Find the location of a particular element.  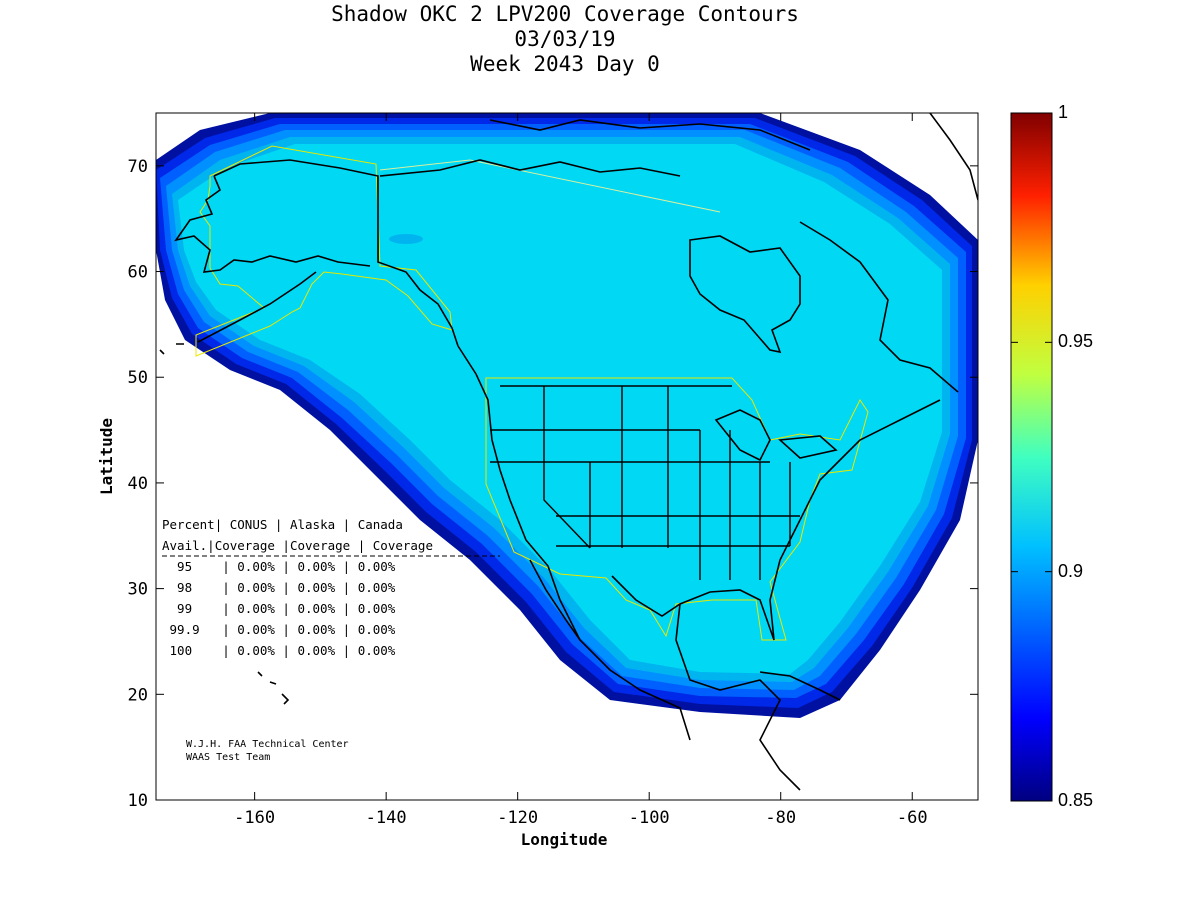

y-tick-label: 60 is located at coordinates (138, 273).